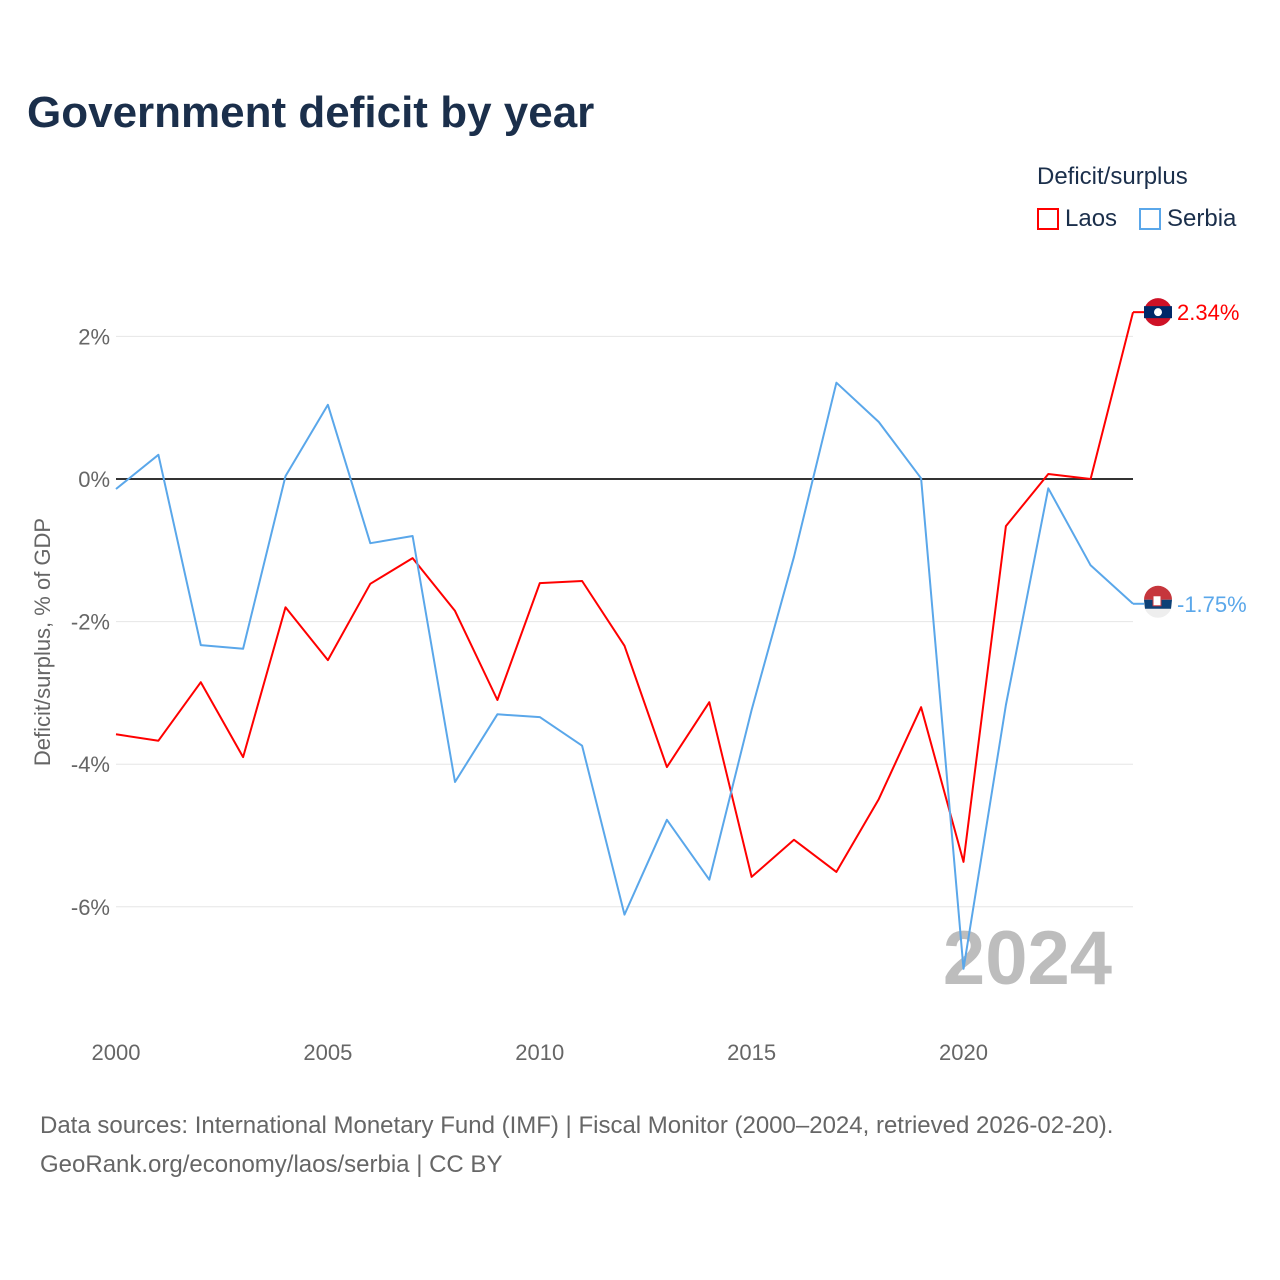 The image size is (1280, 1280). What do you see at coordinates (539, 1052) in the screenshot?
I see `x-tick-label: 2010` at bounding box center [539, 1052].